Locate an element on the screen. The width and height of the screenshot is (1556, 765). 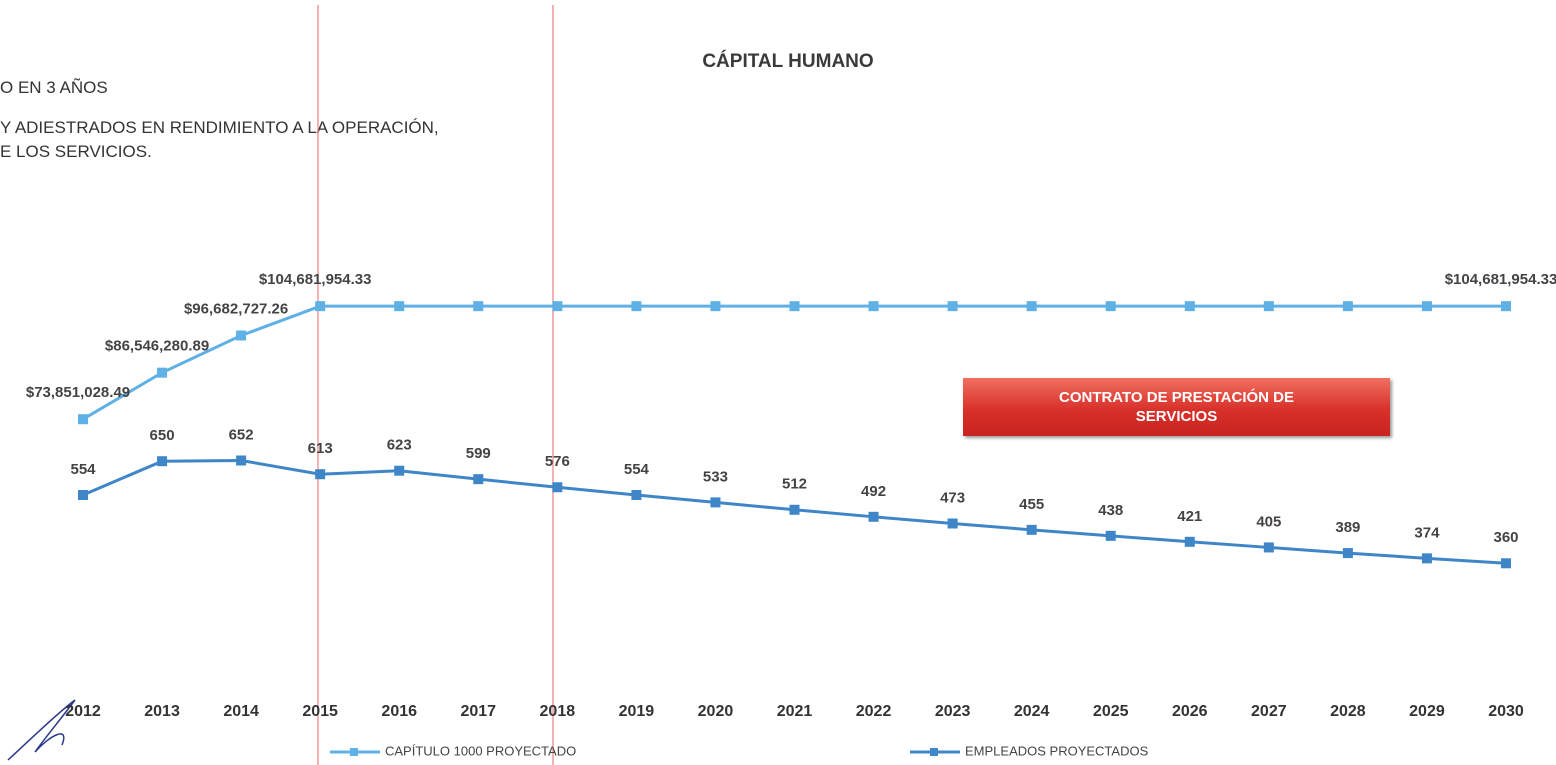
x-tick-label: 2030 is located at coordinates (1506, 711).